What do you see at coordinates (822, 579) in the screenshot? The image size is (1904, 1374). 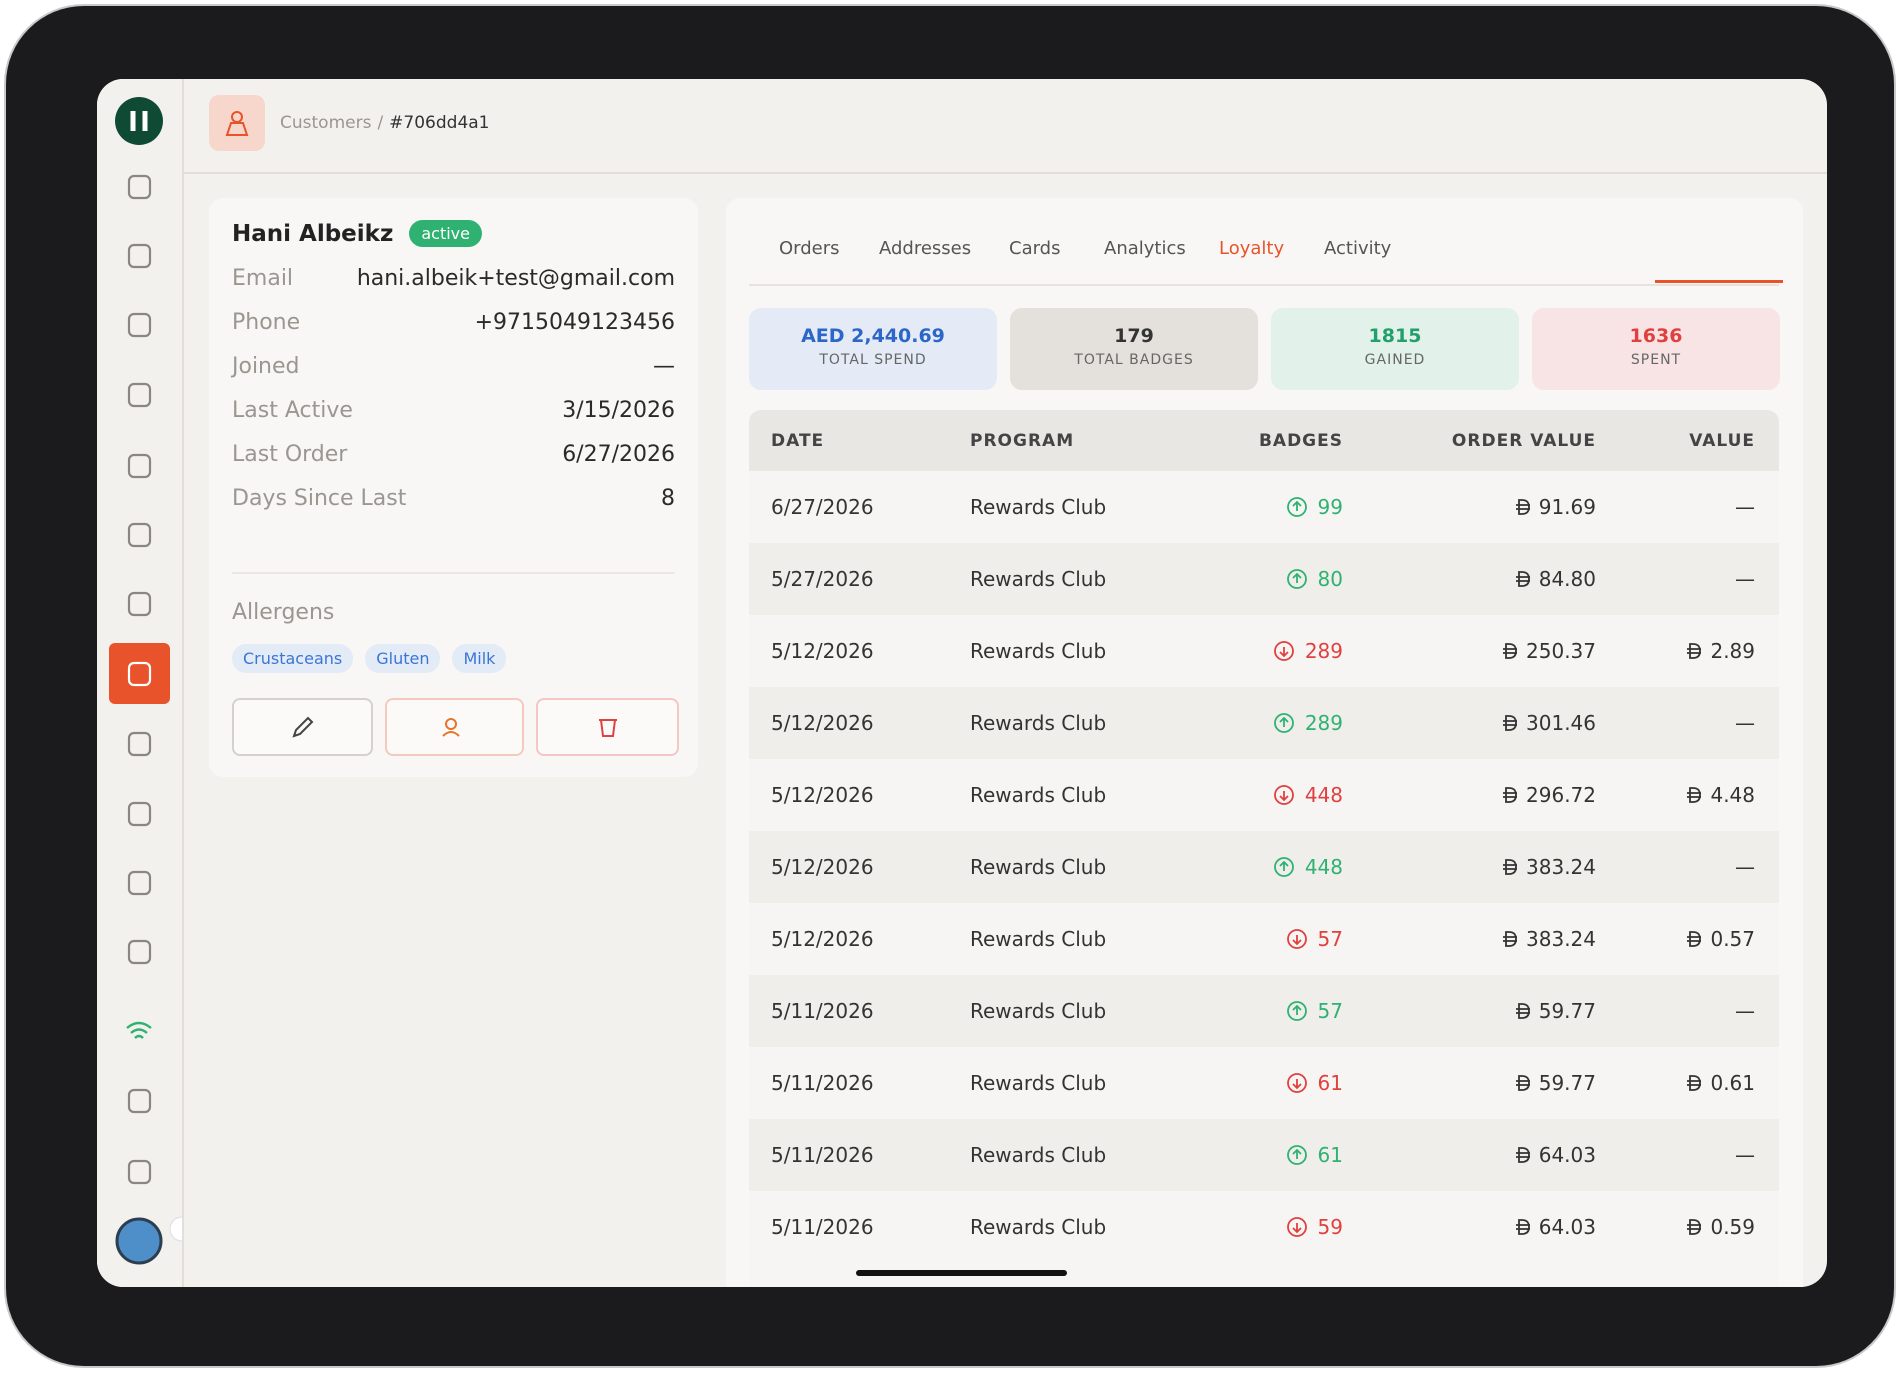 I see `date: 5/27/2026` at bounding box center [822, 579].